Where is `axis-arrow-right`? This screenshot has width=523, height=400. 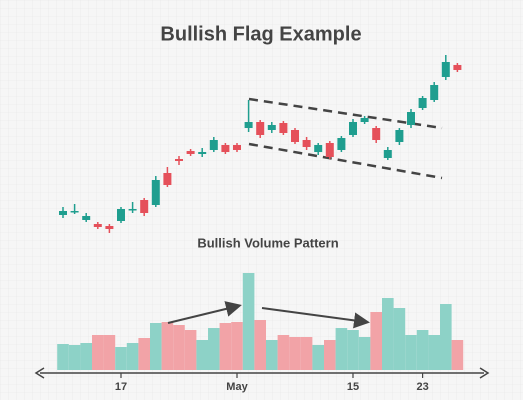 axis-arrow-right is located at coordinates (484, 373).